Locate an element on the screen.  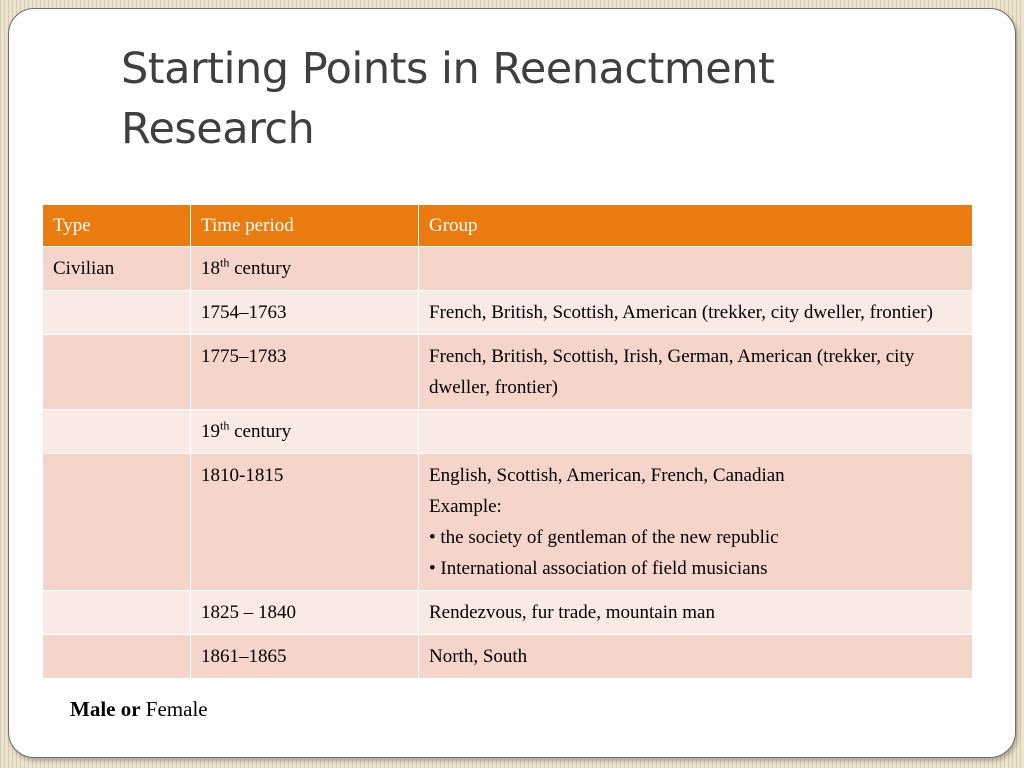
gender-note-text: Female is located at coordinates (174, 709).